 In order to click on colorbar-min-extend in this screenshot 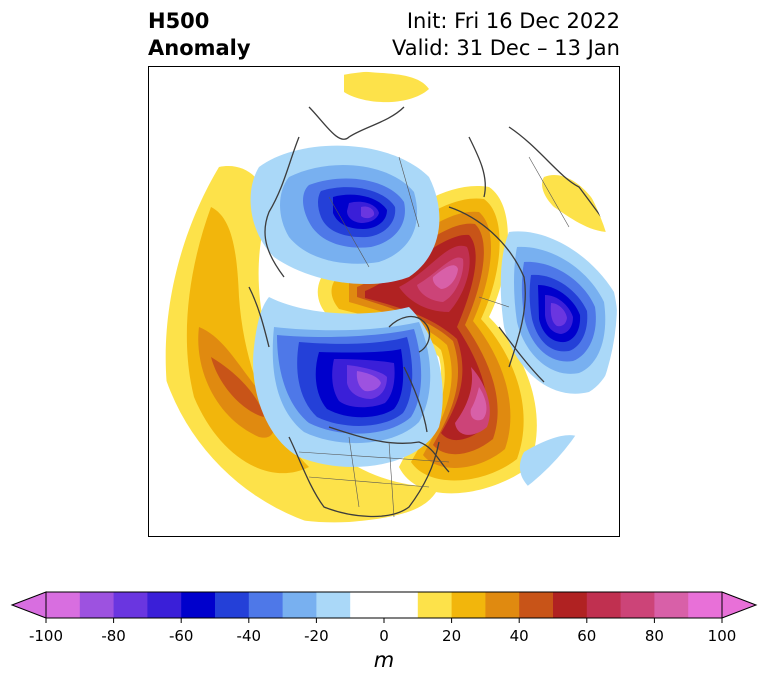, I will do `click(28, 605)`.